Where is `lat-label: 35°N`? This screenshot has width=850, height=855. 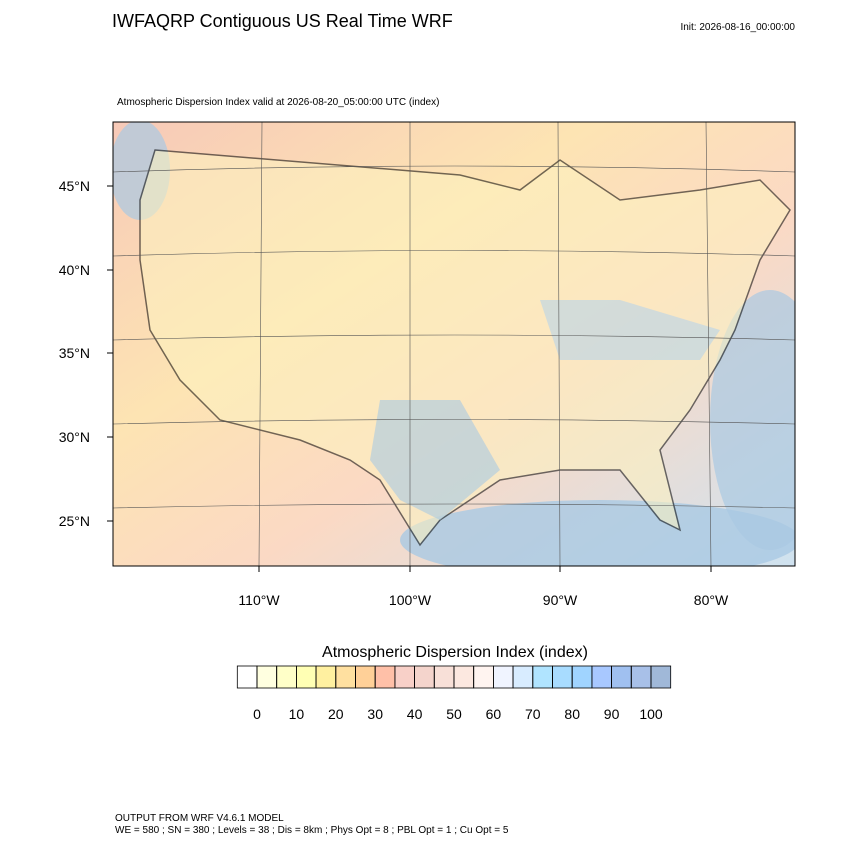
lat-label: 35°N is located at coordinates (74, 353).